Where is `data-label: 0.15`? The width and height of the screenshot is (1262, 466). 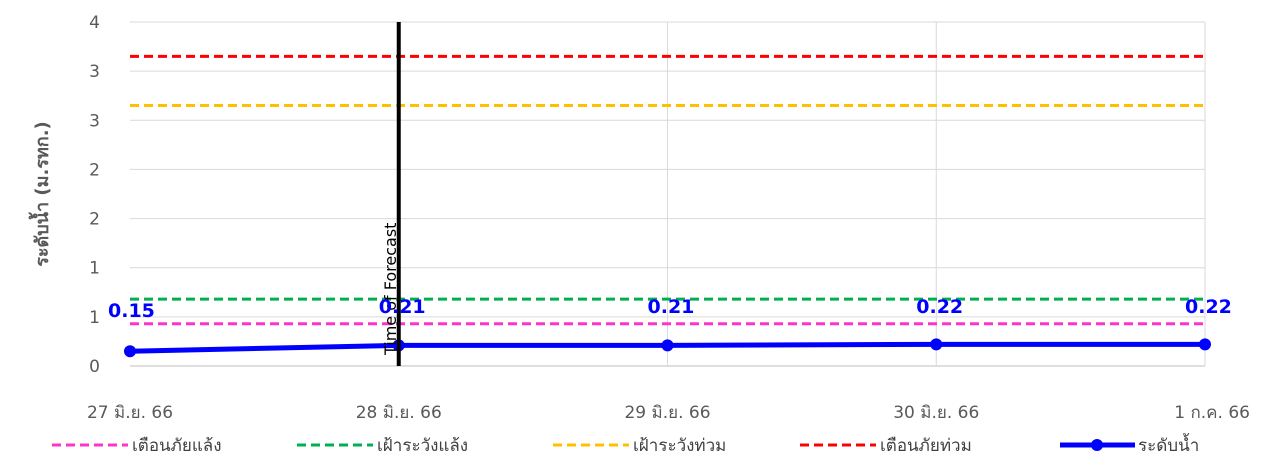 data-label: 0.15 is located at coordinates (131, 311).